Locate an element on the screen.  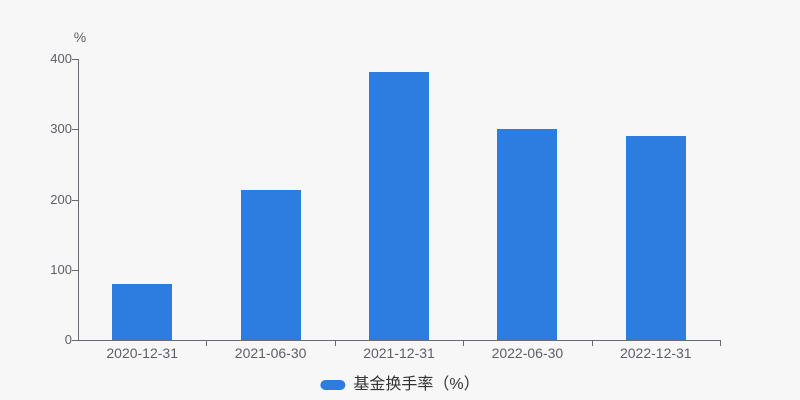
x-axis-line is located at coordinates (399, 340).